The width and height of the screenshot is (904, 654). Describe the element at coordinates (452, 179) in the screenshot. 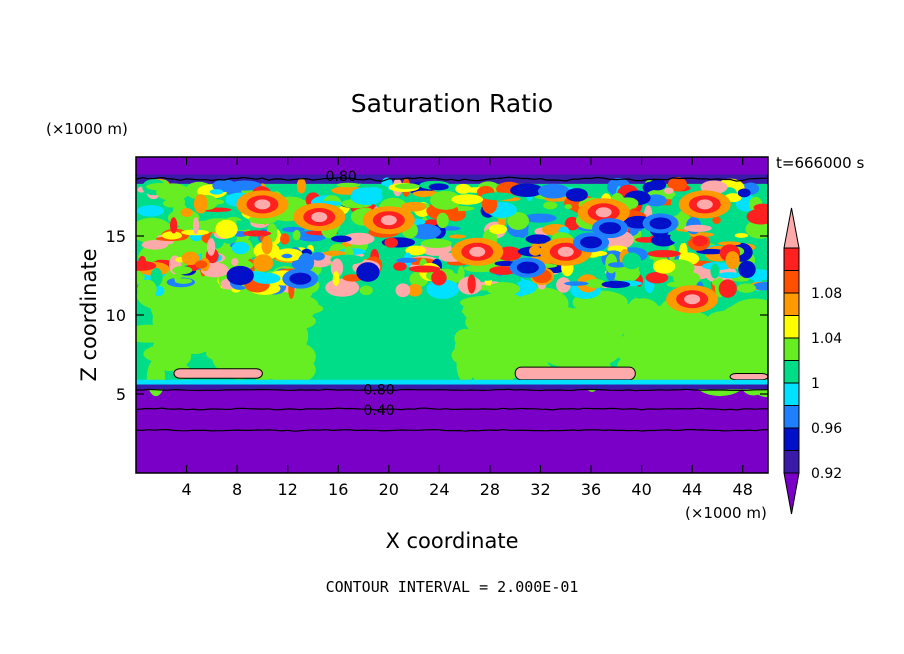

I see `contour-0.80-upper` at that location.